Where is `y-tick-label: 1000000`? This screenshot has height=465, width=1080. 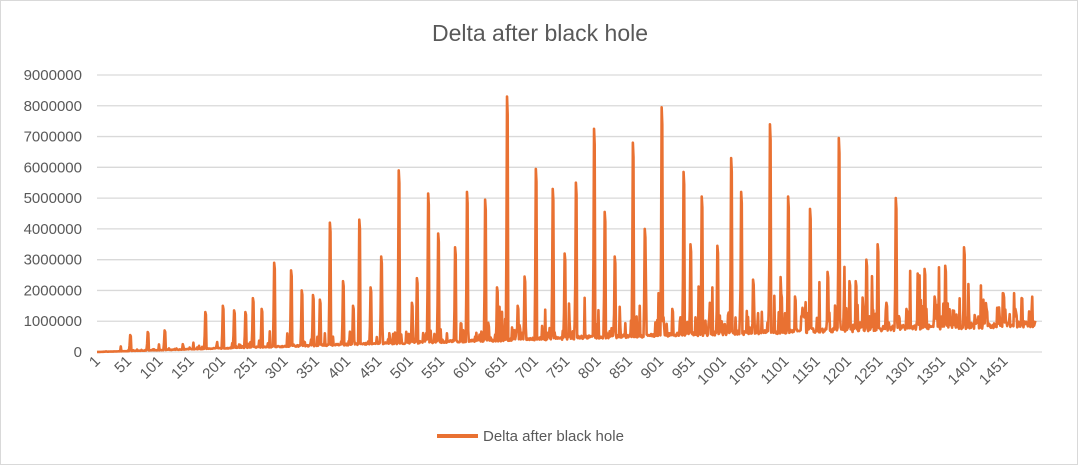 y-tick-label: 1000000 is located at coordinates (53, 321).